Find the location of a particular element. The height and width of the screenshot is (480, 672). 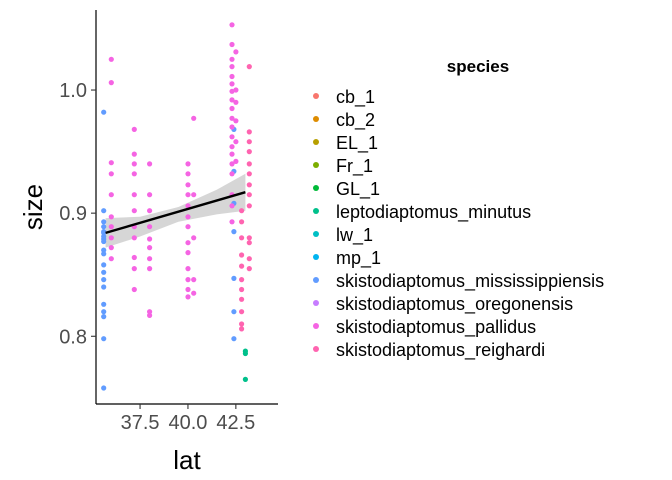

legend-label-skistodiaptomus_mississippiensis: skistodiaptomus_mississippiensis is located at coordinates (470, 281).